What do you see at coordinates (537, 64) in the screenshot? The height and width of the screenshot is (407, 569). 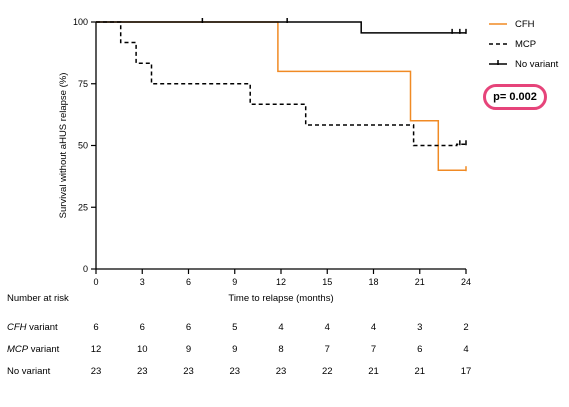 I see `legend-label: No variant` at bounding box center [537, 64].